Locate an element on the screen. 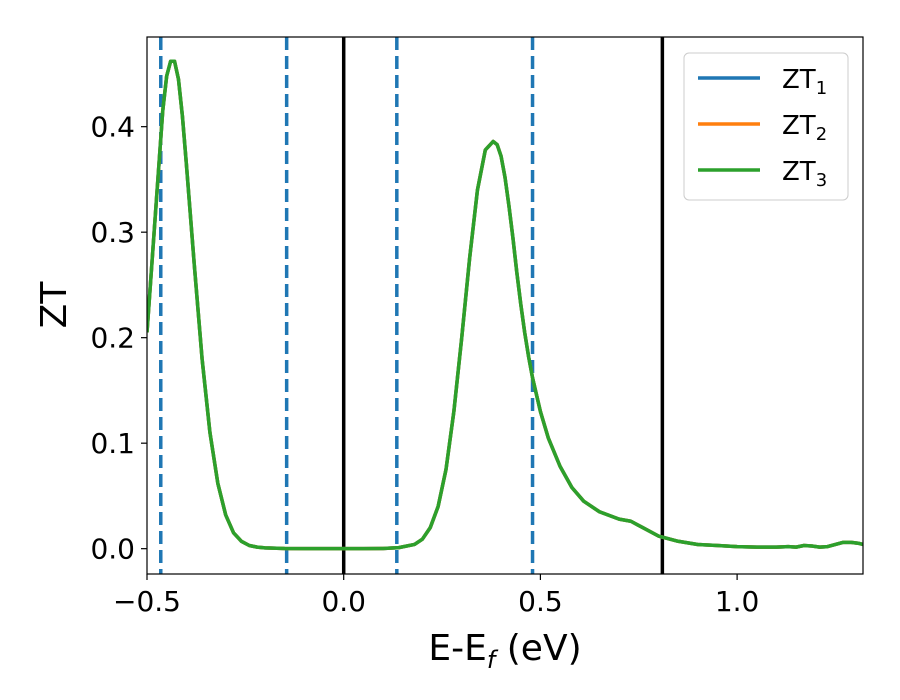 The height and width of the screenshot is (700, 900). y-tick-label-1: 0.1 is located at coordinates (112, 443).